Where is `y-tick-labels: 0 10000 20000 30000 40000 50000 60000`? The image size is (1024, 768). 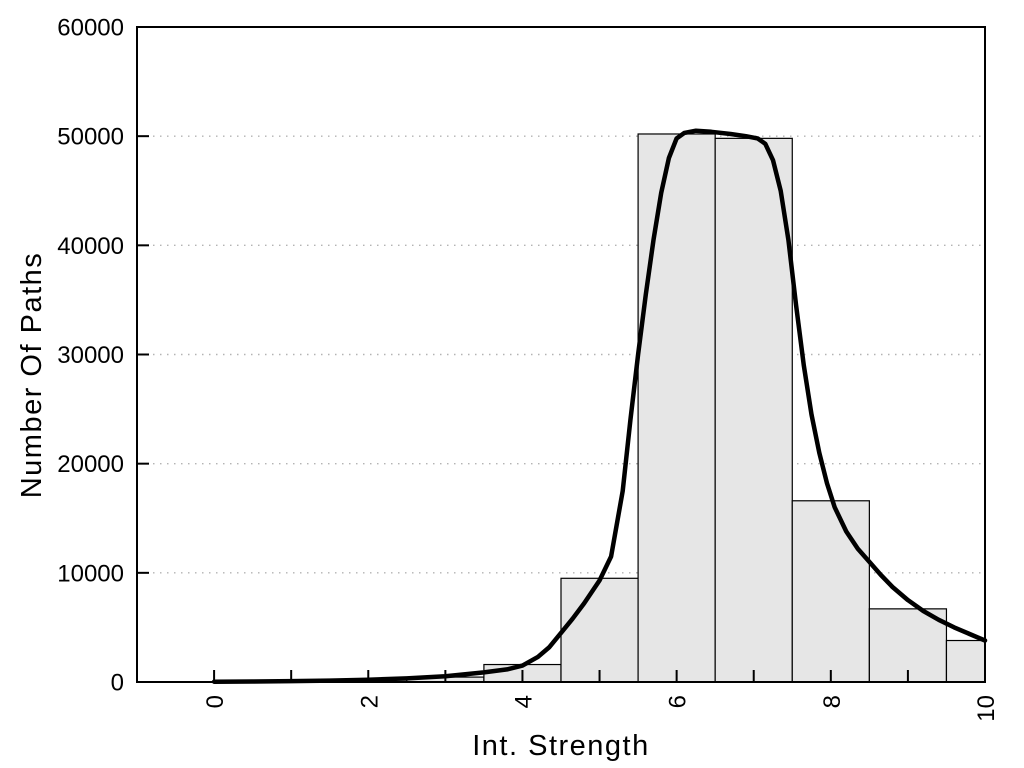 y-tick-labels: 0 10000 20000 30000 40000 50000 60000 is located at coordinates (90, 356).